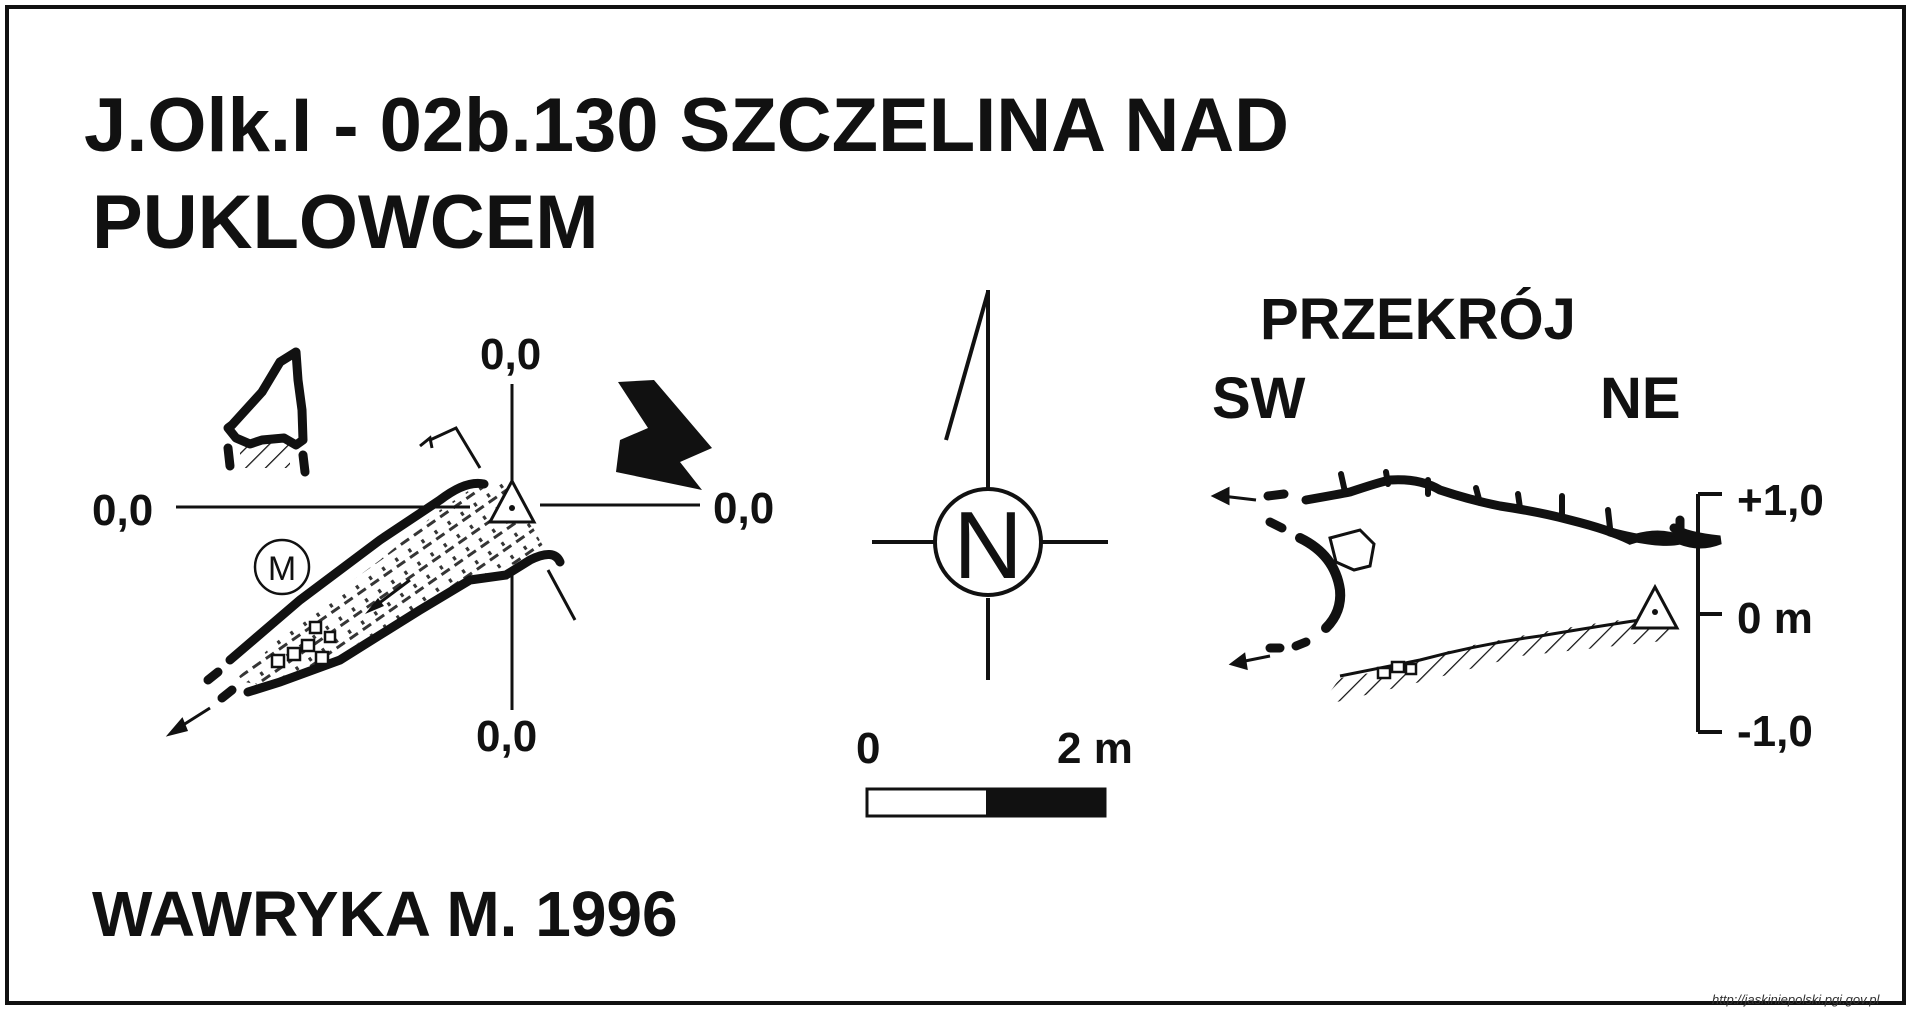  Describe the element at coordinates (1511, 509) in the screenshot. I see `section-ceiling` at that location.